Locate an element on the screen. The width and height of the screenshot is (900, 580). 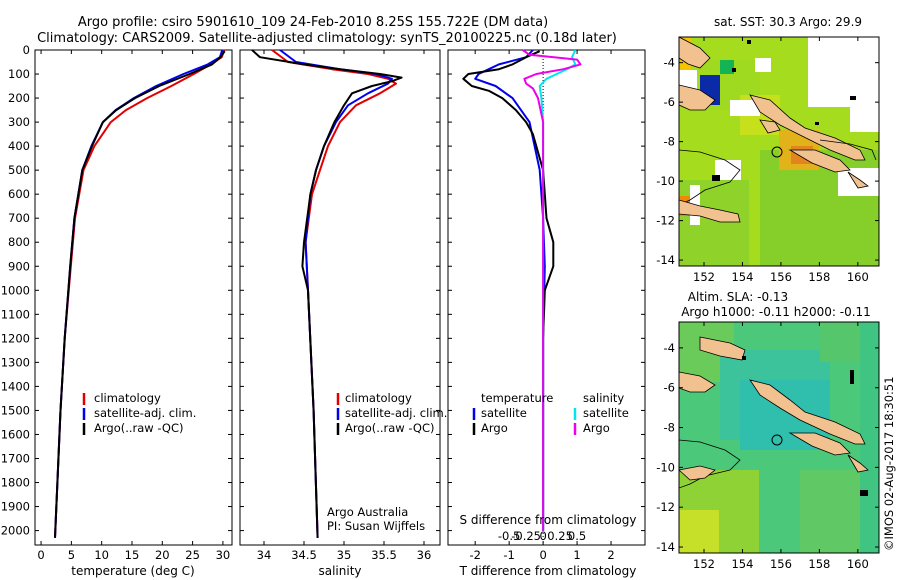
legend-label-argo: Argo(..raw -QC) is located at coordinates (139, 428).